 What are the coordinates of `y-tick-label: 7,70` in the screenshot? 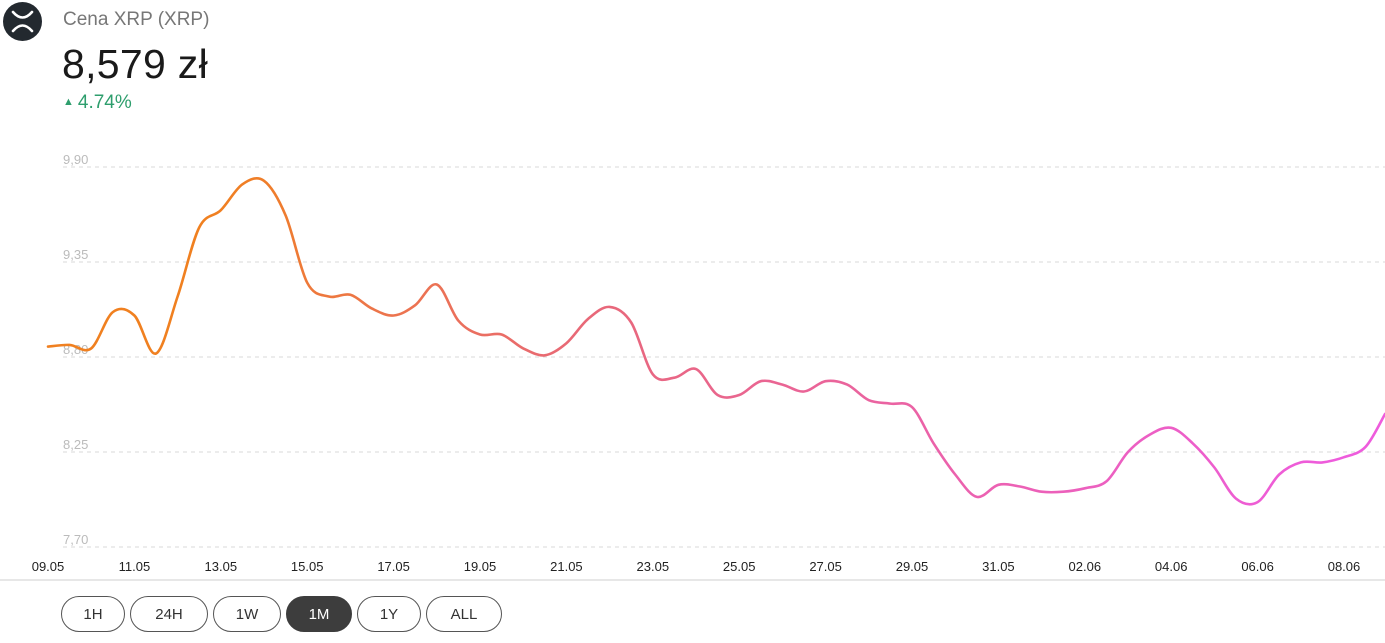 It's located at (75, 539).